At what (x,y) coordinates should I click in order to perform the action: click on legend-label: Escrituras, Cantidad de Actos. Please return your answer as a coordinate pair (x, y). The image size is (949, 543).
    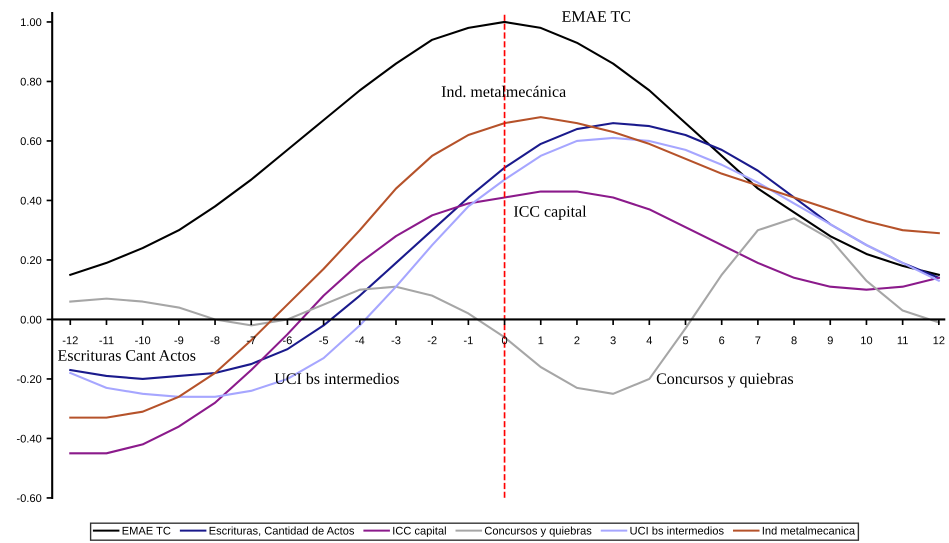
    Looking at the image, I should click on (282, 531).